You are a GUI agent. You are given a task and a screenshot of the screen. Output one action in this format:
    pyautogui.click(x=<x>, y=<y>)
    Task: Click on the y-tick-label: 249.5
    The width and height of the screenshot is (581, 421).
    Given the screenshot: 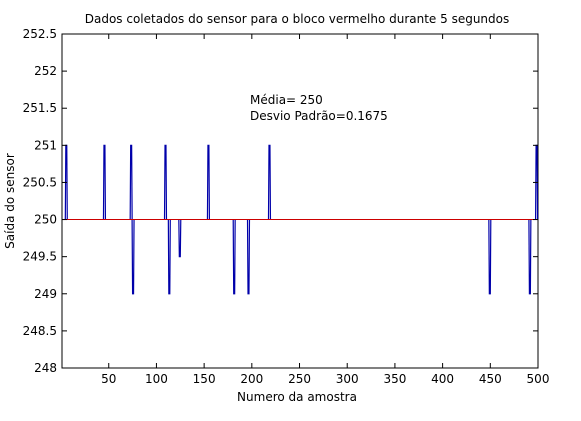 What is the action you would take?
    pyautogui.click(x=40, y=257)
    